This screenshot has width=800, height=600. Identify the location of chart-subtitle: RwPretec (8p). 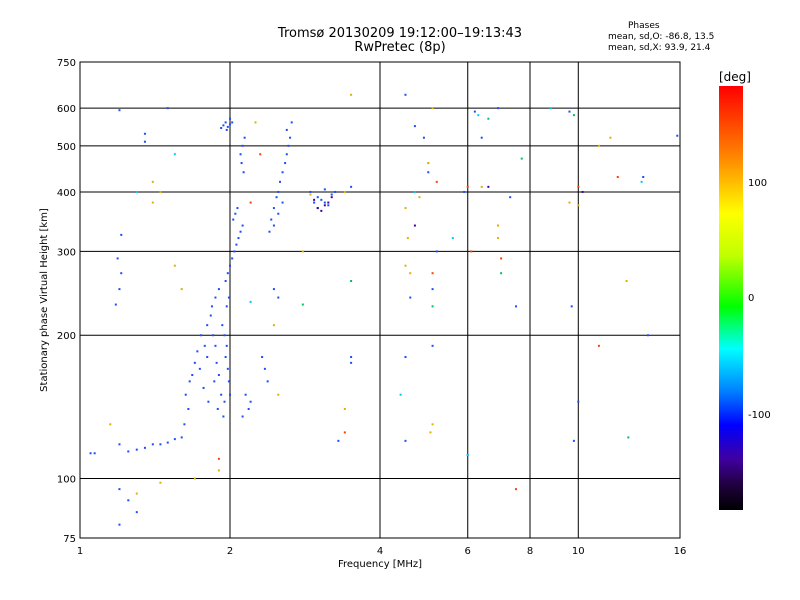
(400, 47).